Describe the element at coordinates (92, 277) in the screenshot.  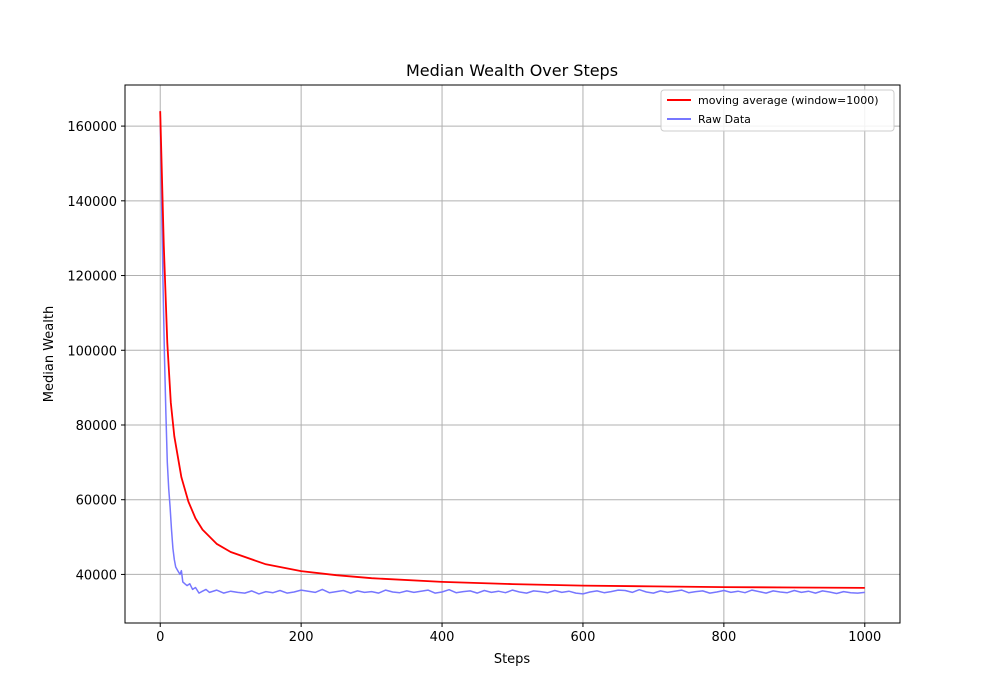
I see `y-tick-label: 120000` at that location.